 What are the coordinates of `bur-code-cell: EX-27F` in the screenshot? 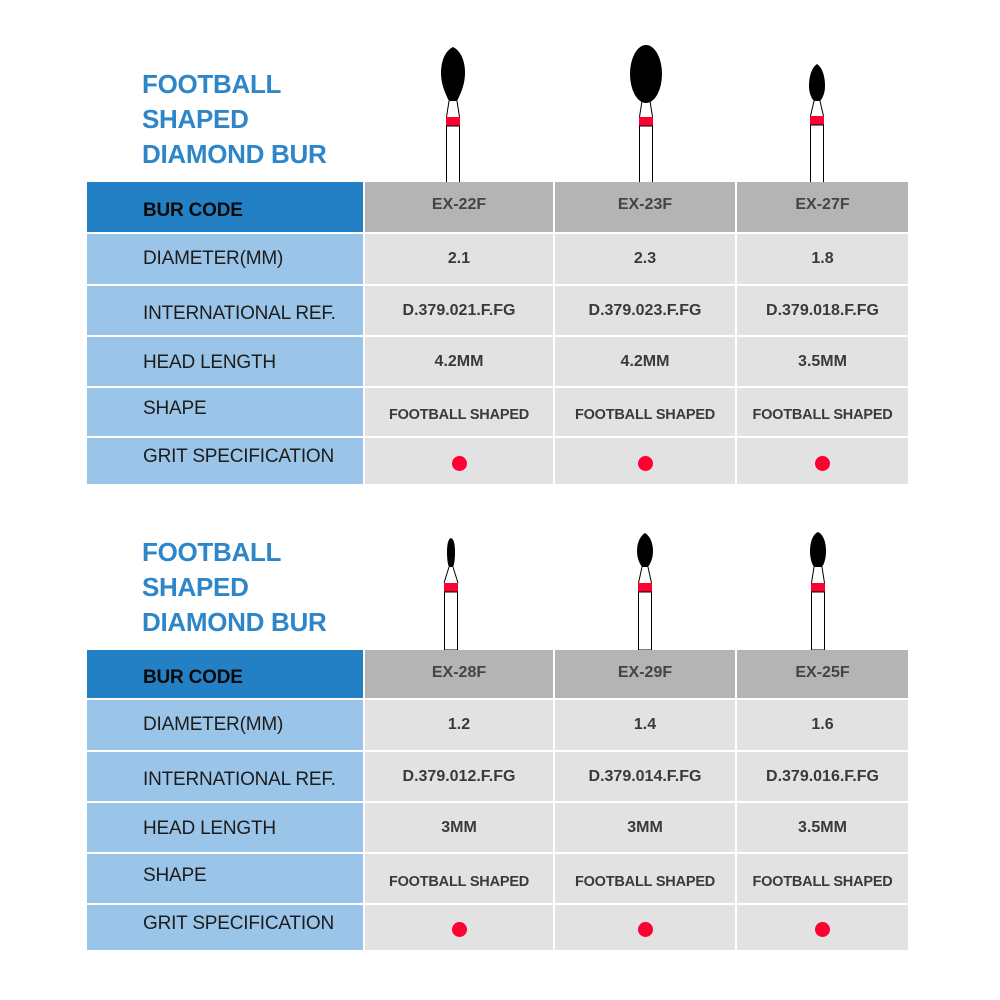 It's located at (822, 207).